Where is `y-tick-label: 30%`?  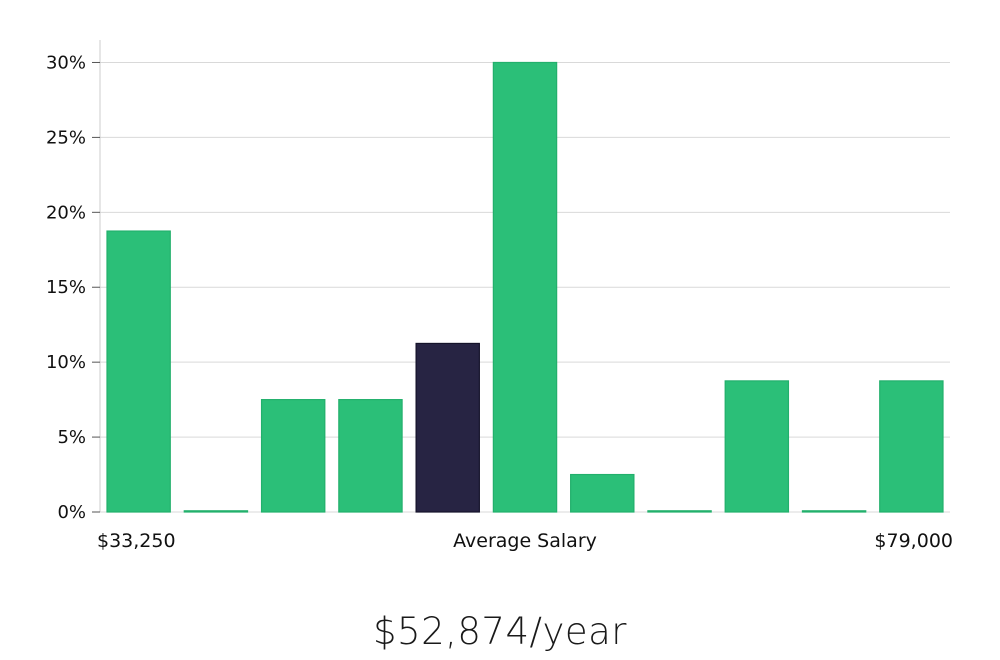
y-tick-label: 30% is located at coordinates (66, 62).